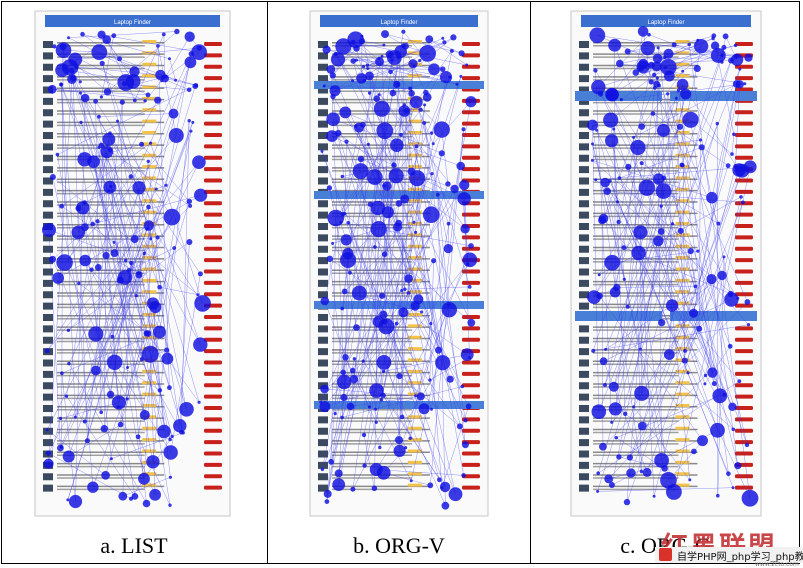 The width and height of the screenshot is (803, 568). What do you see at coordinates (665, 545) in the screenshot?
I see `panel-caption: c. ORG-G` at bounding box center [665, 545].